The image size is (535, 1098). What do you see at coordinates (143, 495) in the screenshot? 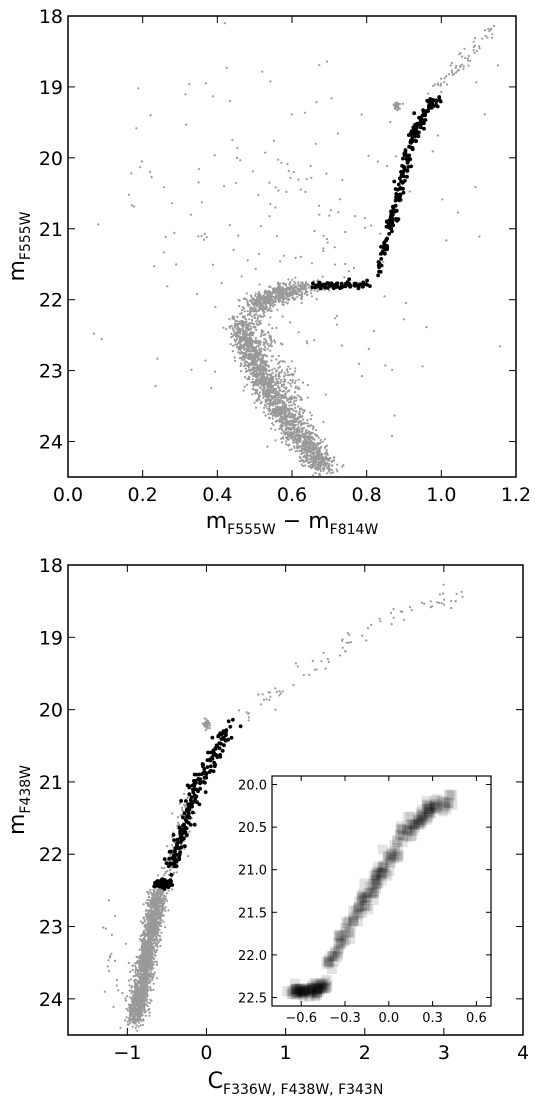
I see `0-x-tick-label: 0.2` at bounding box center [143, 495].